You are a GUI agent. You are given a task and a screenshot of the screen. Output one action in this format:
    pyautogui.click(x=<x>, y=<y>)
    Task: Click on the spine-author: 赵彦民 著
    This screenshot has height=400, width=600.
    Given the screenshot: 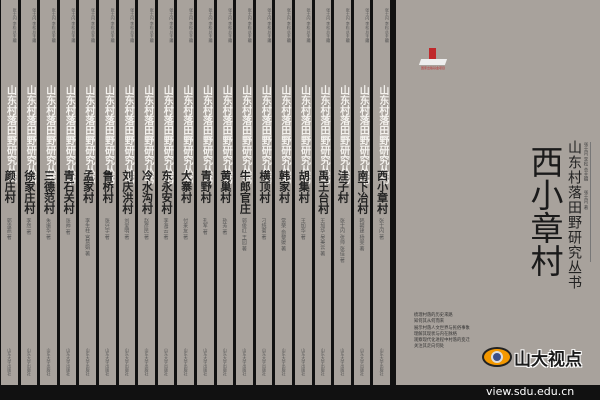 What is the action you would take?
    pyautogui.click(x=145, y=229)
    